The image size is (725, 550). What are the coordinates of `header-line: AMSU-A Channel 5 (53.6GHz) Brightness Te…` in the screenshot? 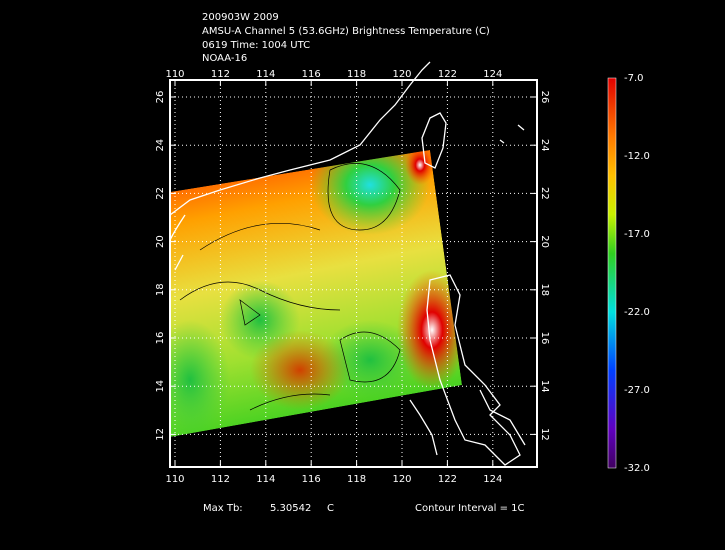 It's located at (346, 31).